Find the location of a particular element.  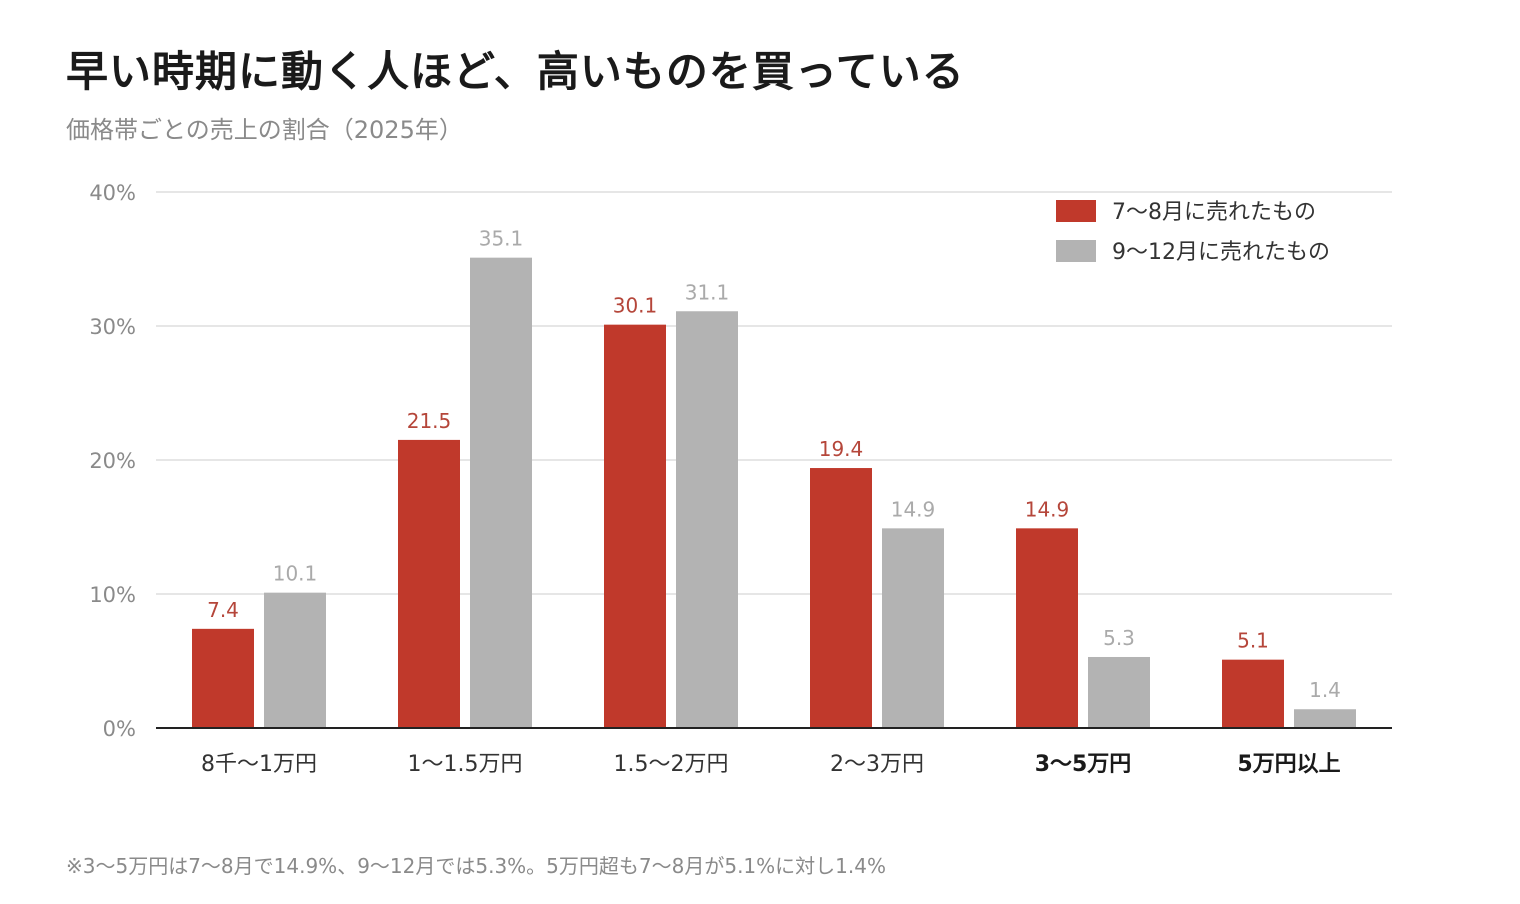

data-label: 7.4 is located at coordinates (223, 610).